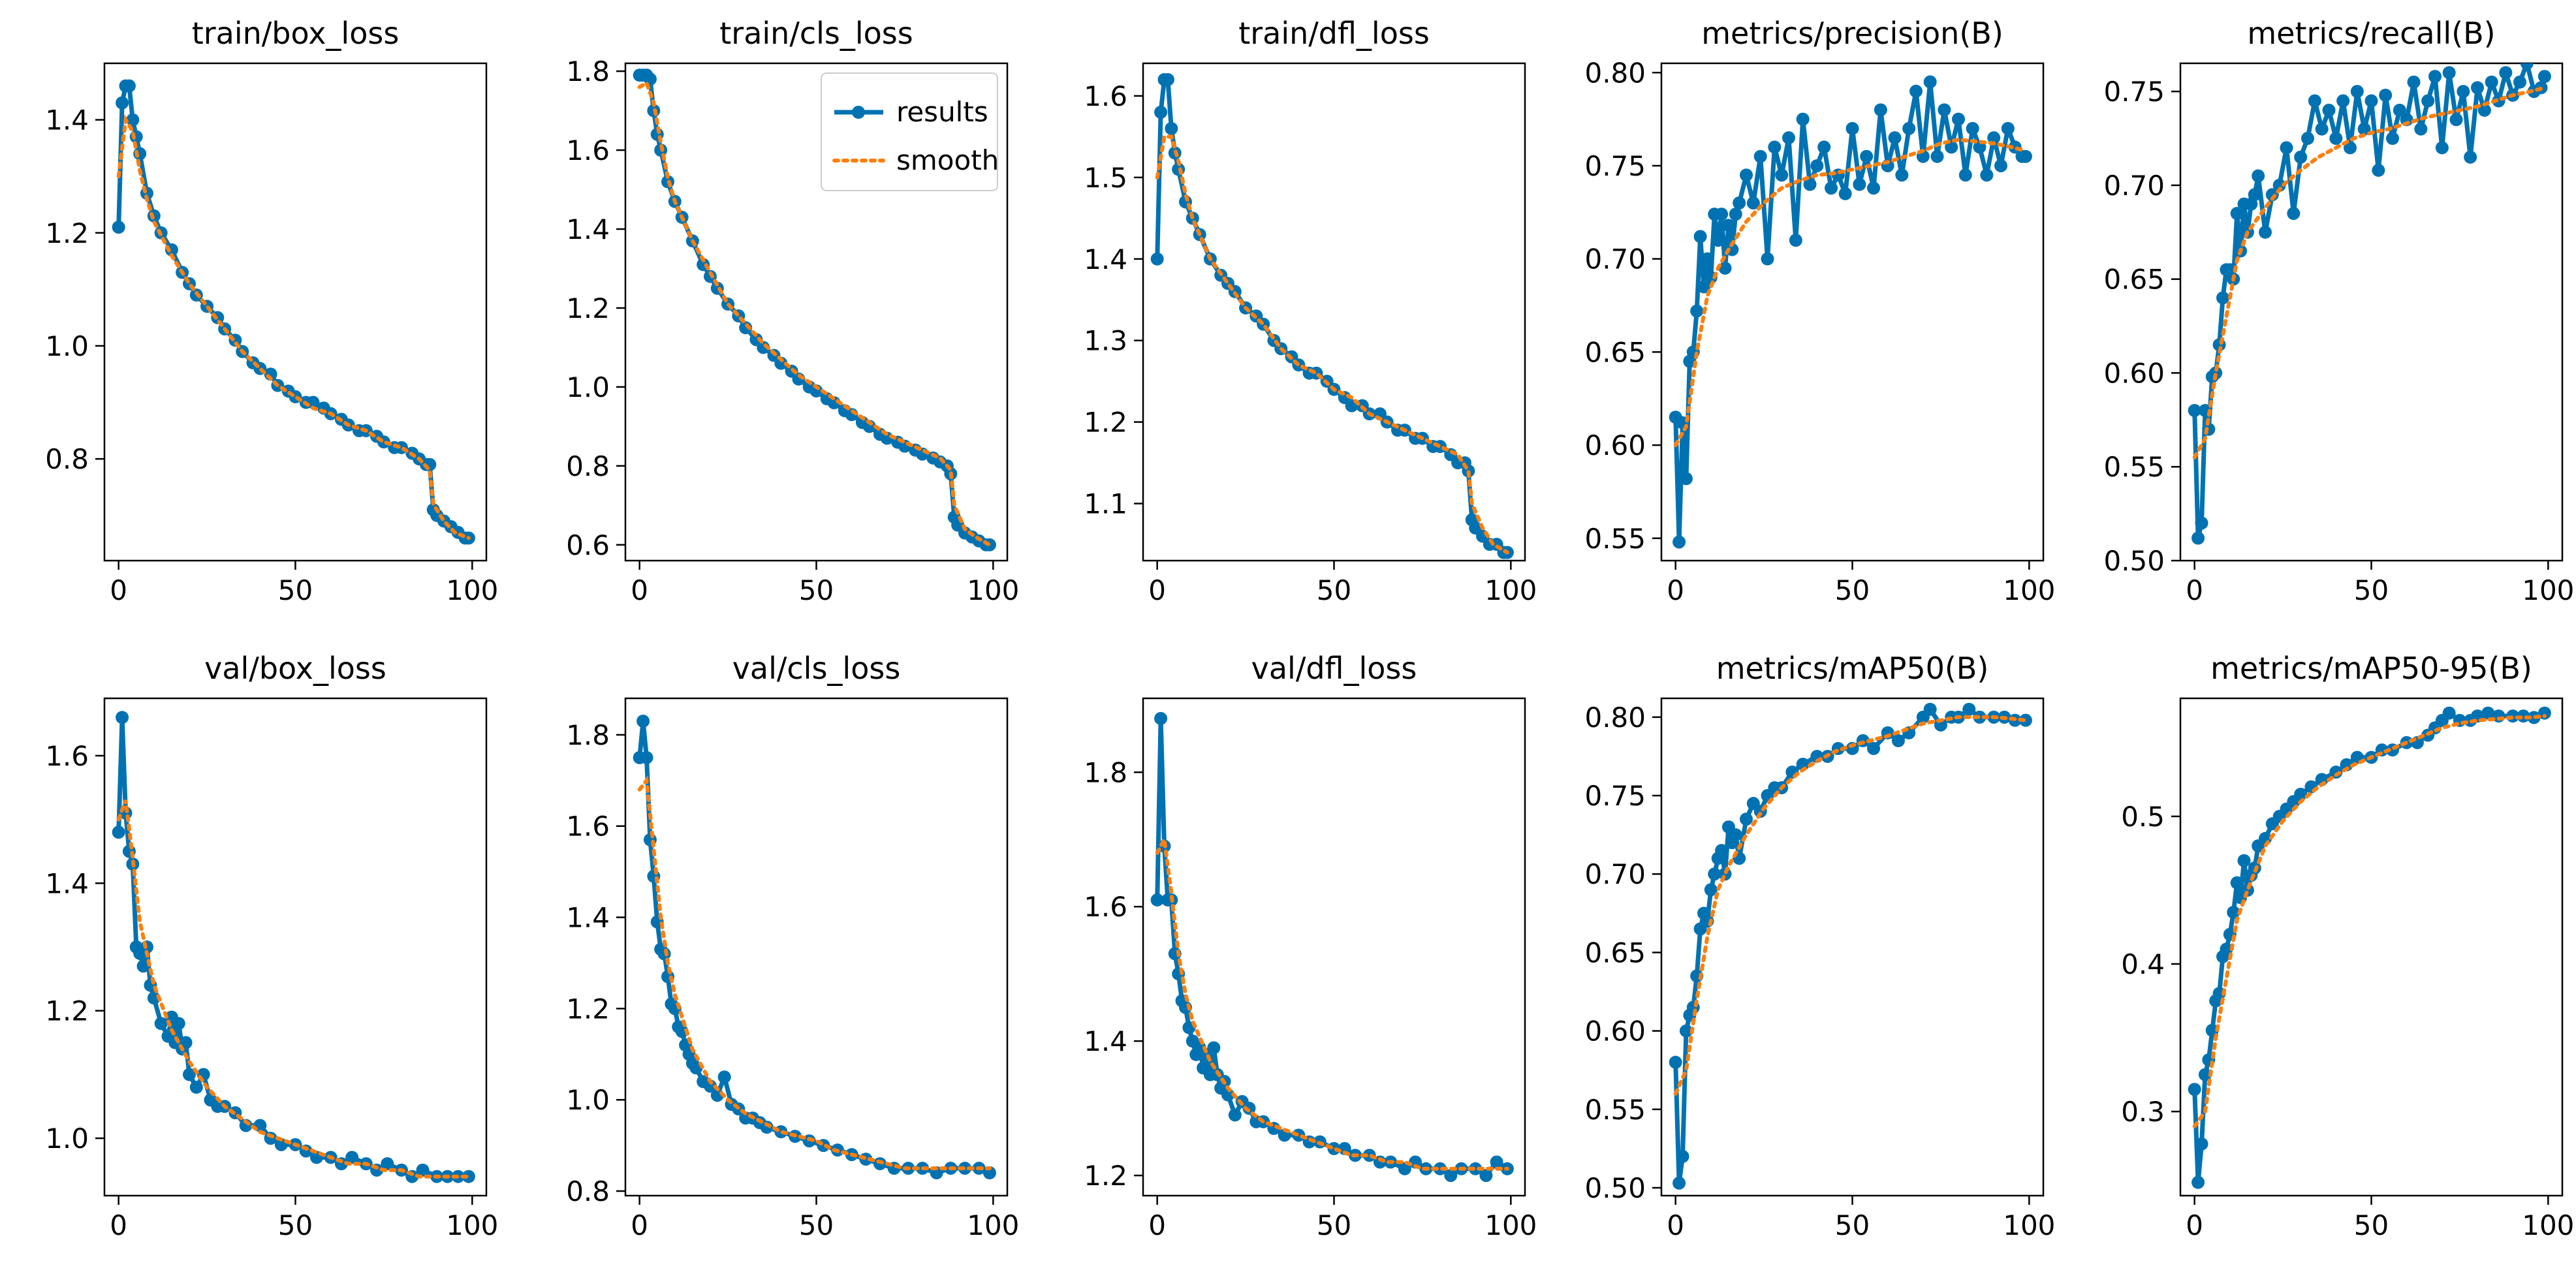 Image resolution: width=2576 pixels, height=1272 pixels. Describe the element at coordinates (1852, 33) in the screenshot. I see `subplot-title: metrics/precision(B)` at that location.